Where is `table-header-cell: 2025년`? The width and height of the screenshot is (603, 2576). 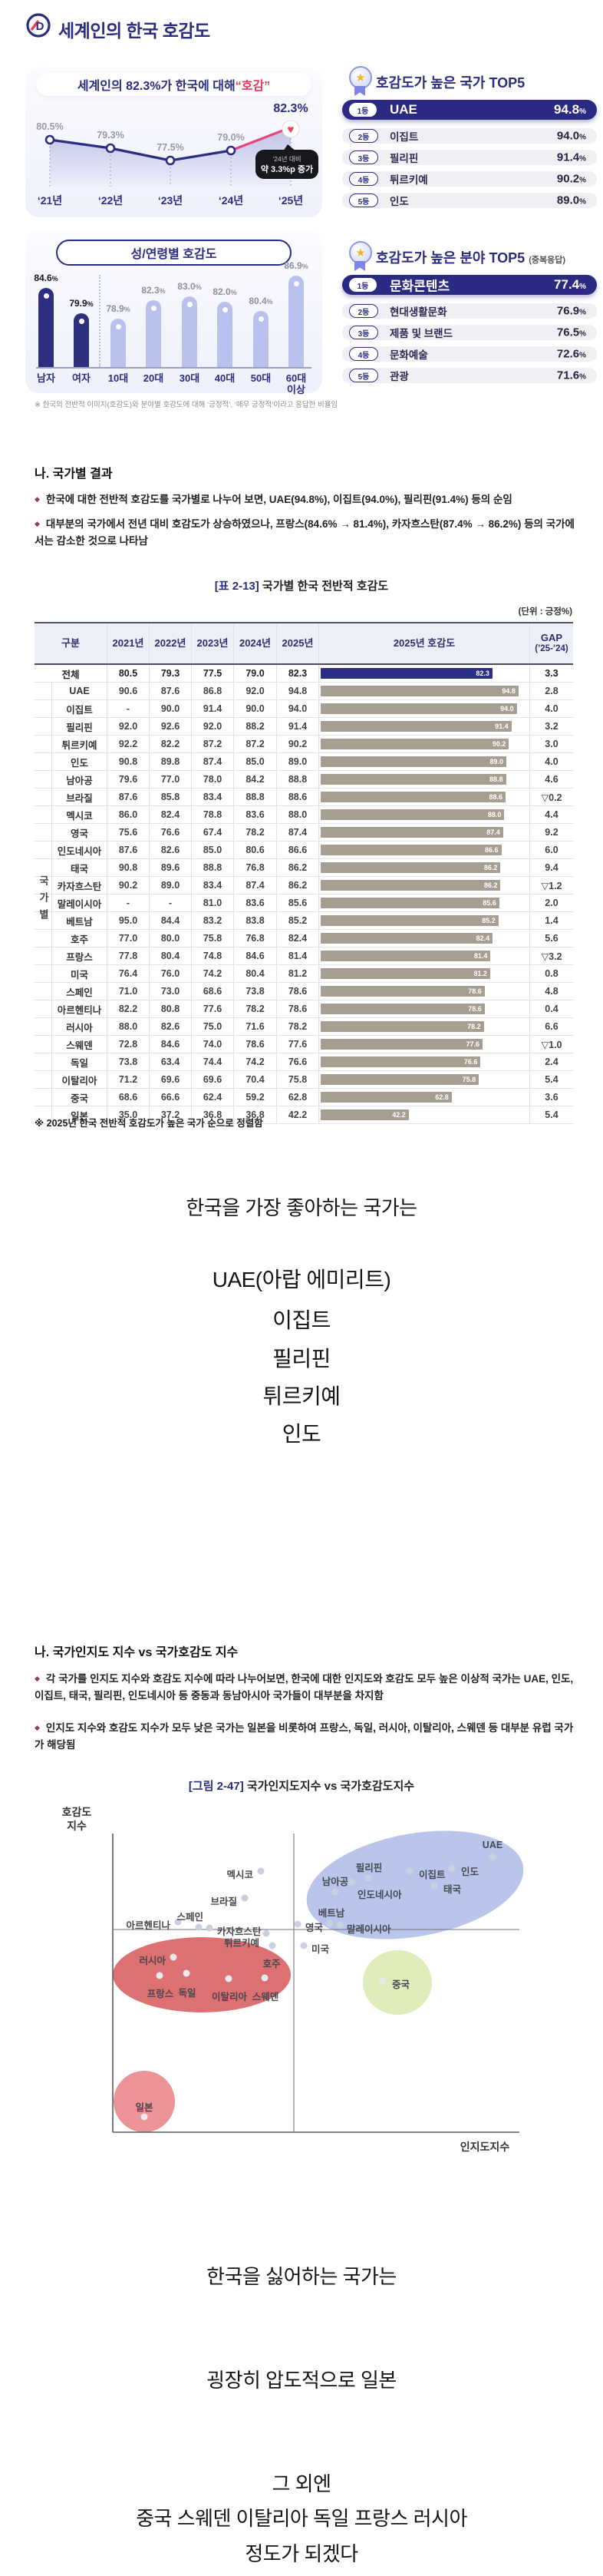
table-header-cell: 2025년 is located at coordinates (298, 643).